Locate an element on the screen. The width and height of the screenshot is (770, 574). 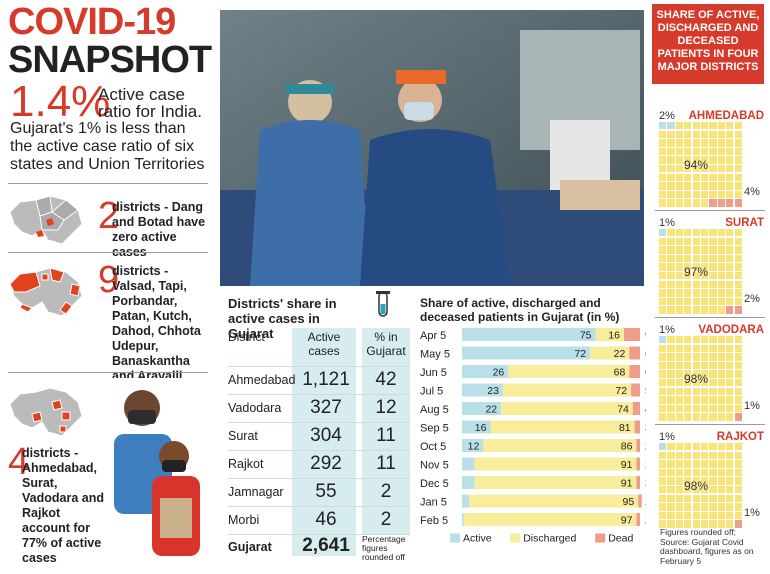
data-label-dead: 6 is located at coordinates (645, 354).